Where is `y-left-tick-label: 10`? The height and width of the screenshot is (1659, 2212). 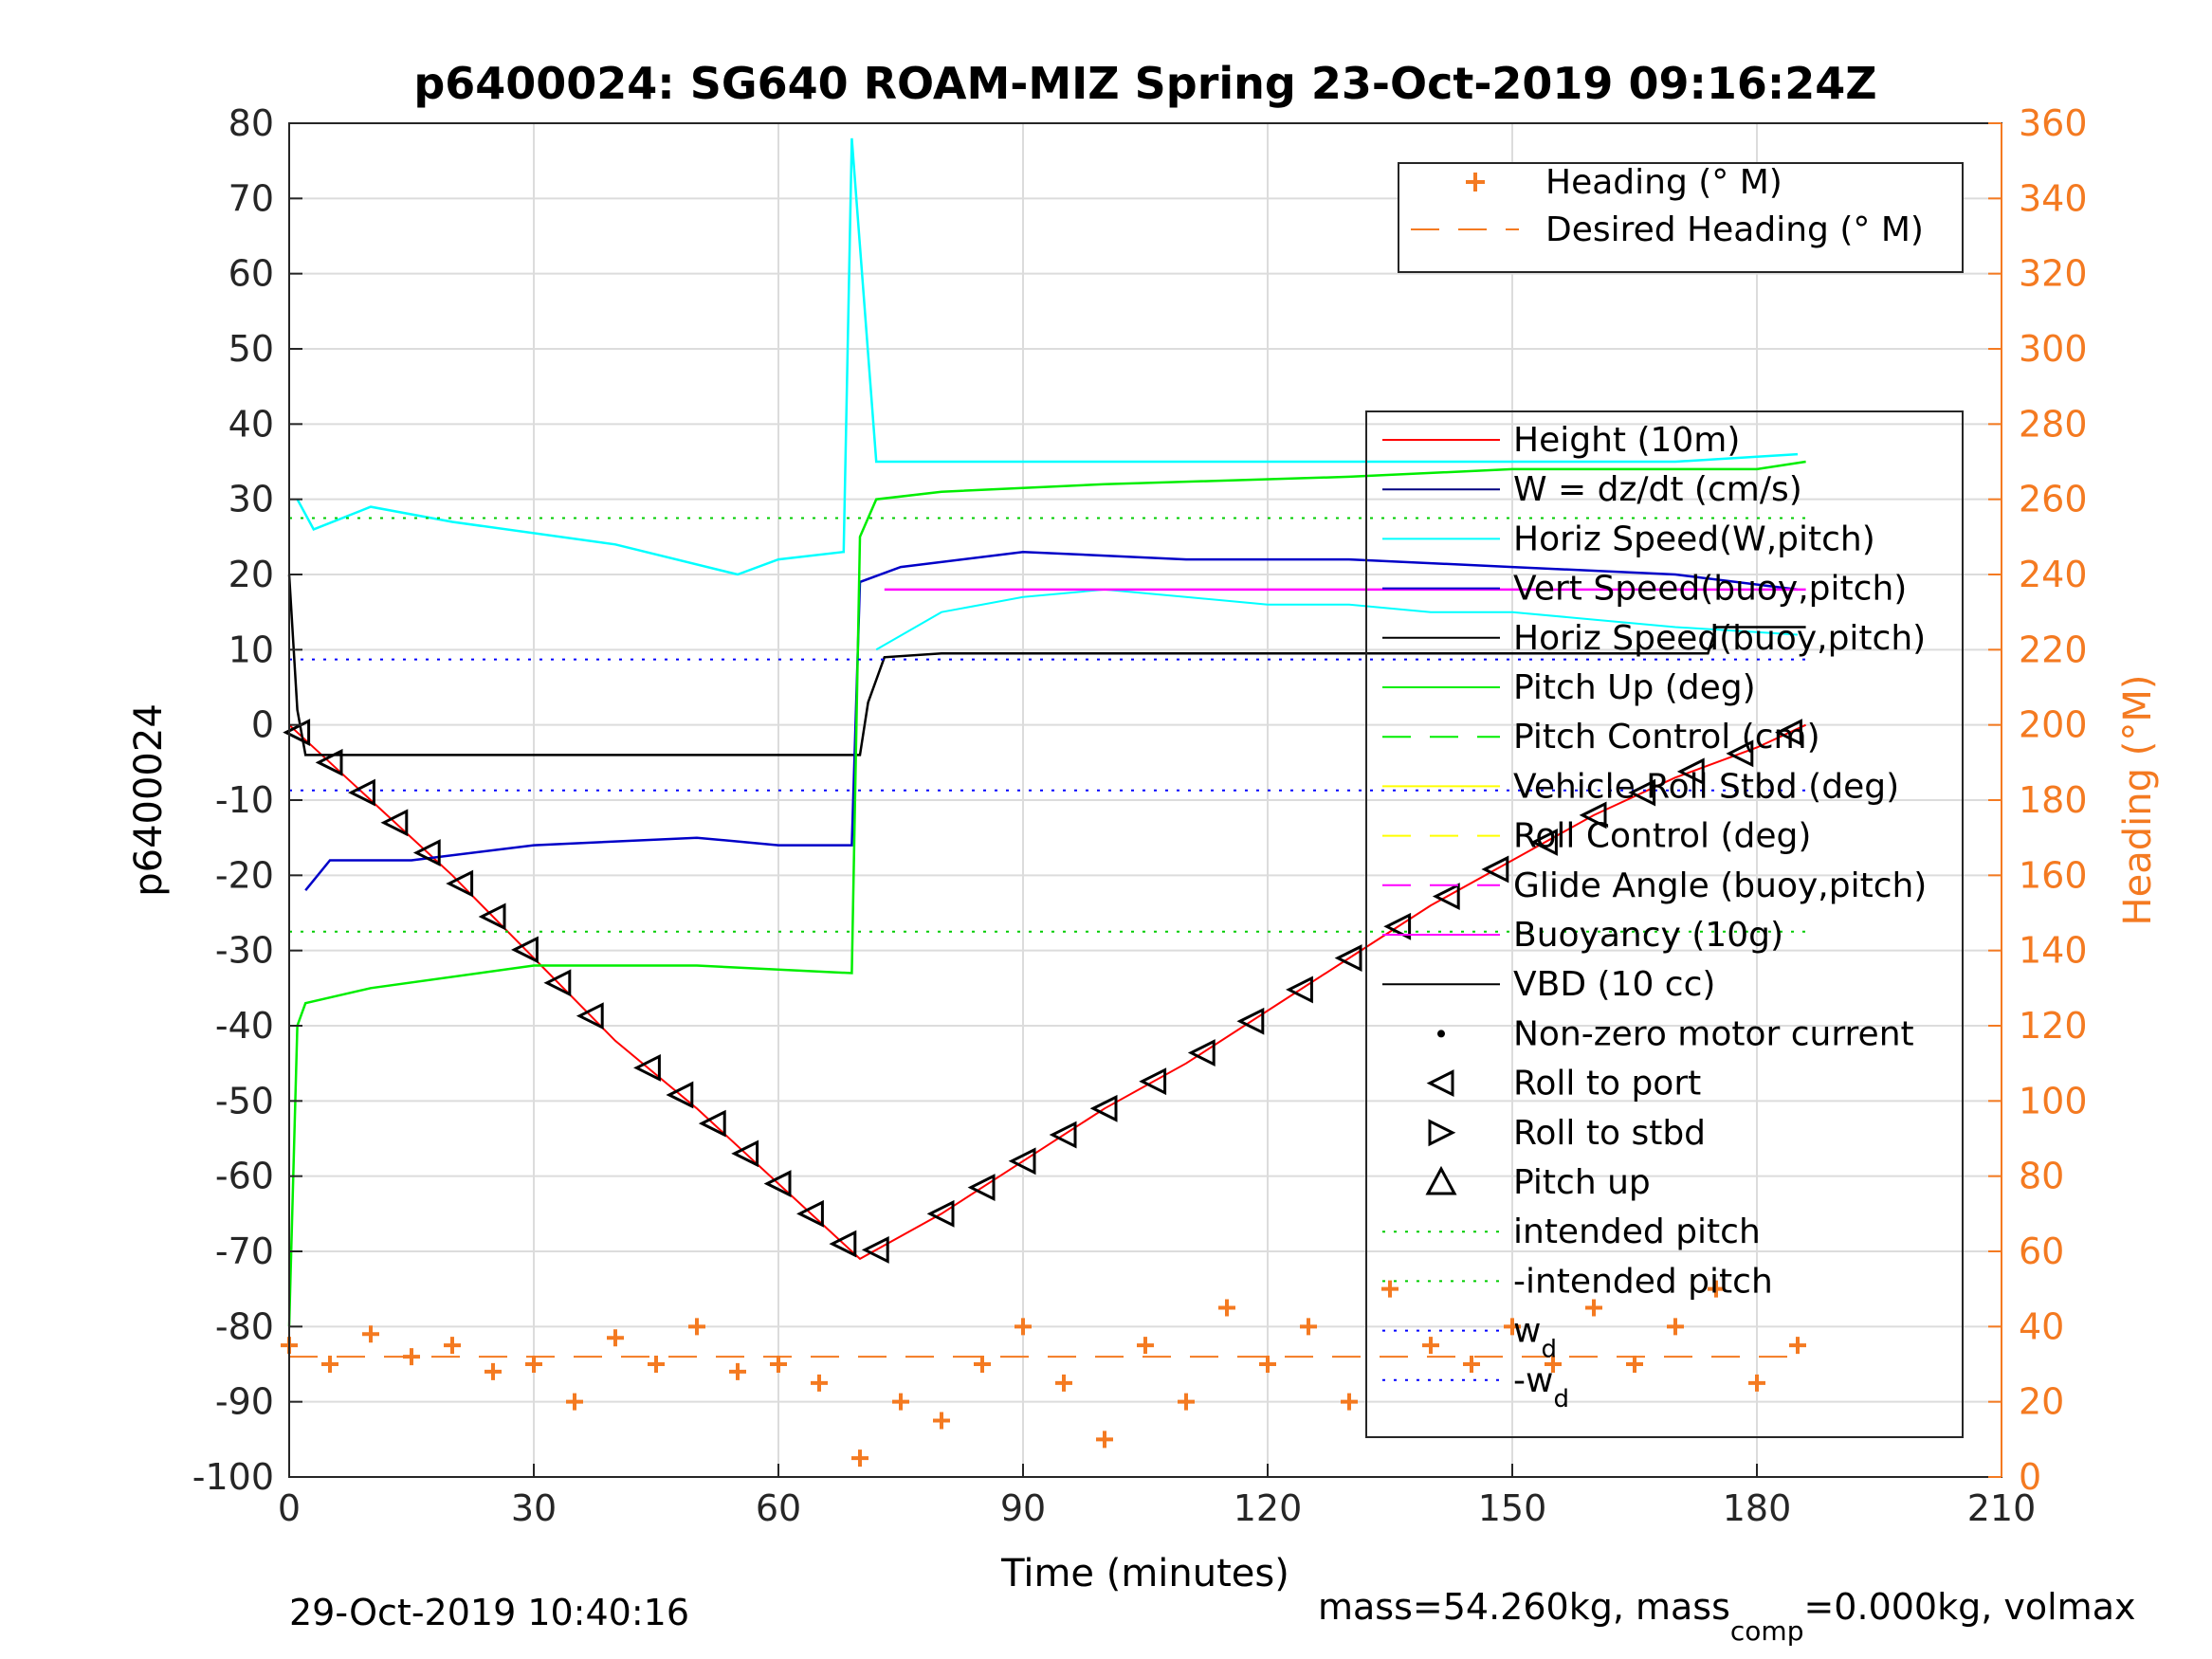 y-left-tick-label: 10 is located at coordinates (251, 649).